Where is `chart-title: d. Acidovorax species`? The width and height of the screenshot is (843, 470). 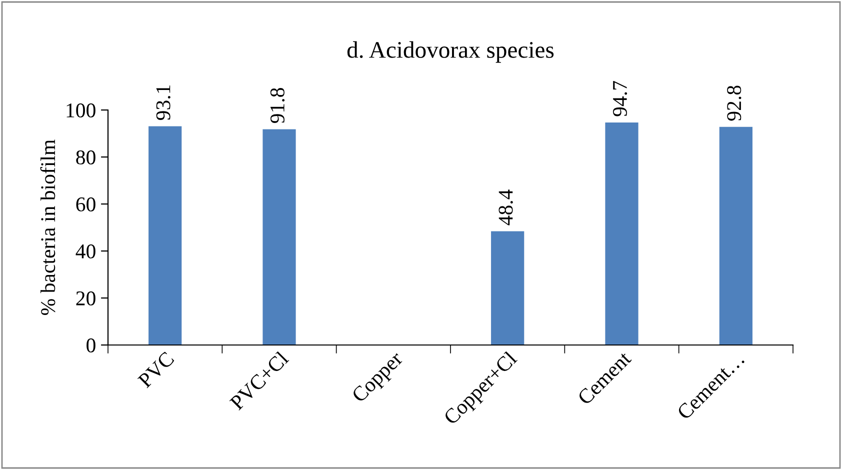 chart-title: d. Acidovorax species is located at coordinates (450, 52).